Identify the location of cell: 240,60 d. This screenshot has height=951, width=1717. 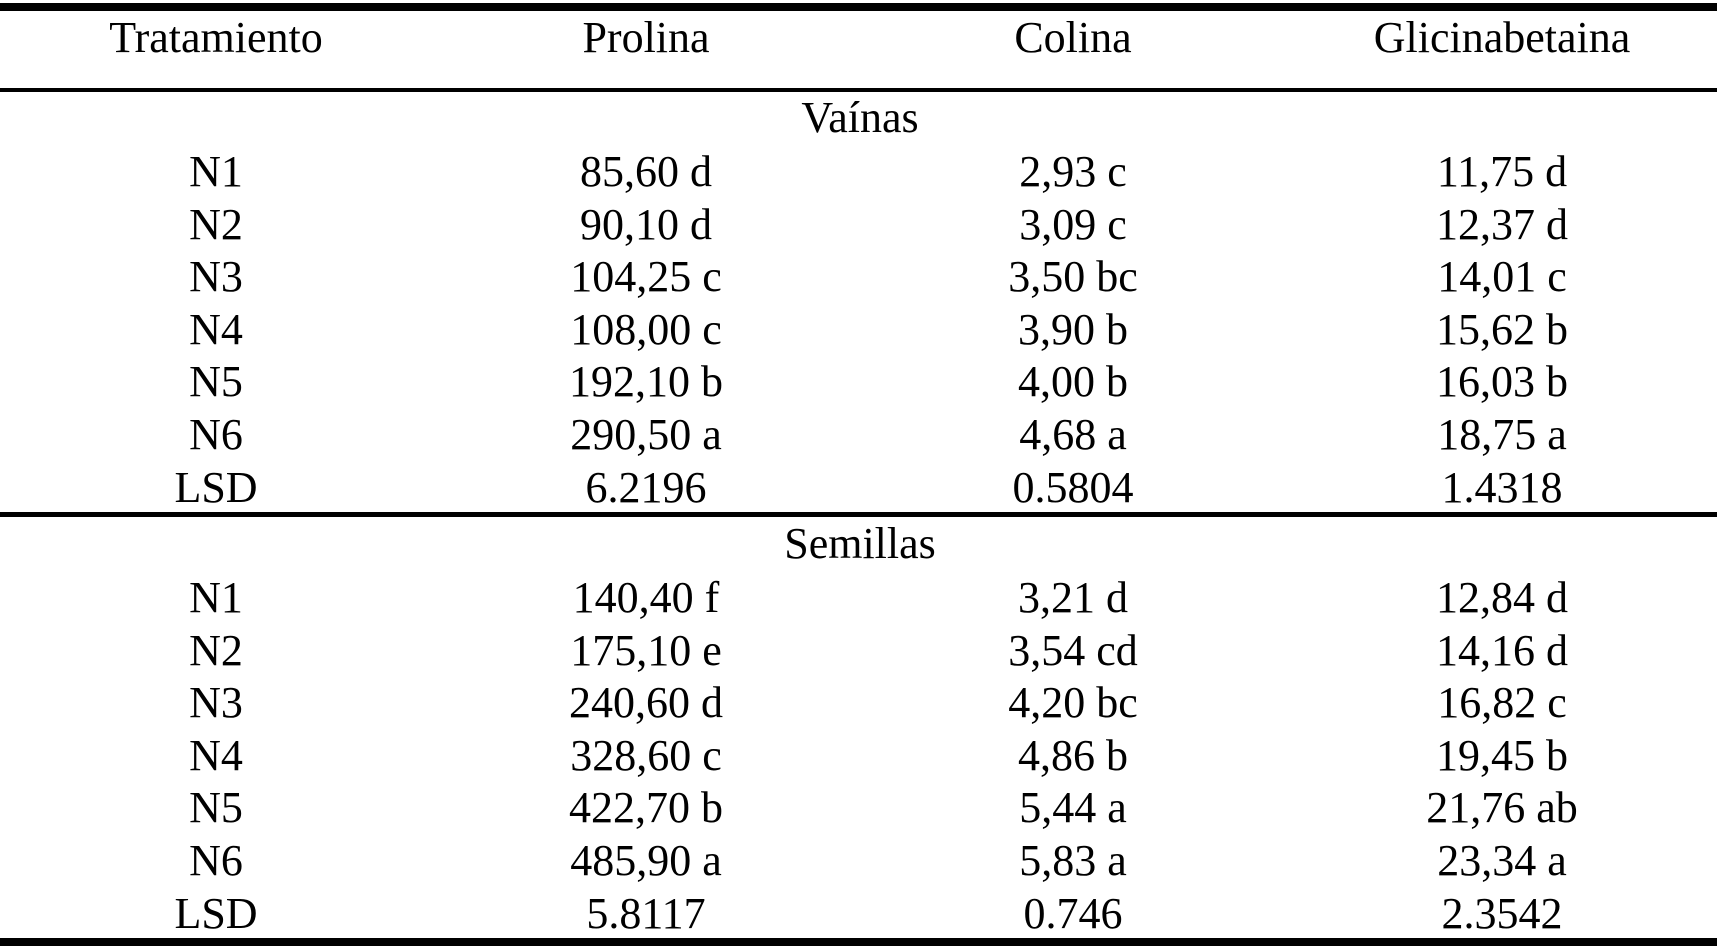
(646, 703).